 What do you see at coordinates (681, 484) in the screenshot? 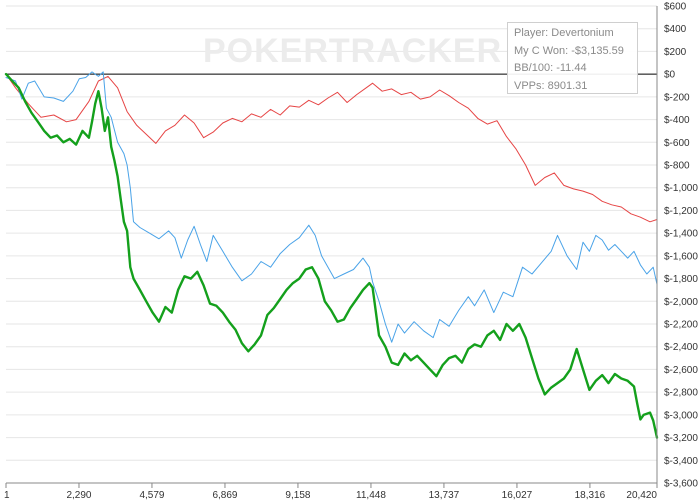
I see `y-tick-label: $-3,600` at bounding box center [681, 484].